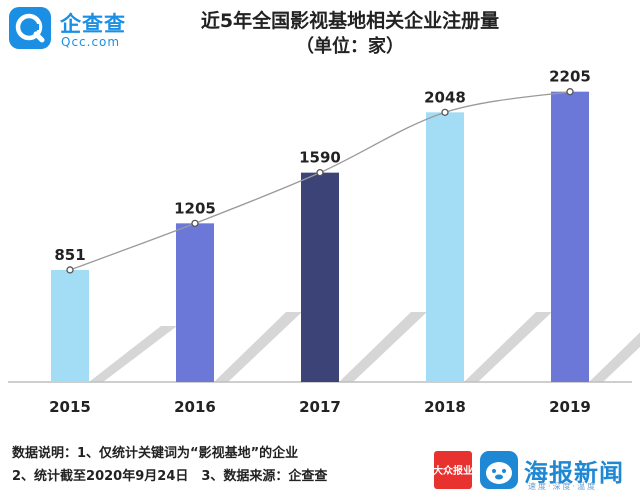  I want to click on chart-title: 近5年全国影视基地相关企业注册量, so click(350, 21).